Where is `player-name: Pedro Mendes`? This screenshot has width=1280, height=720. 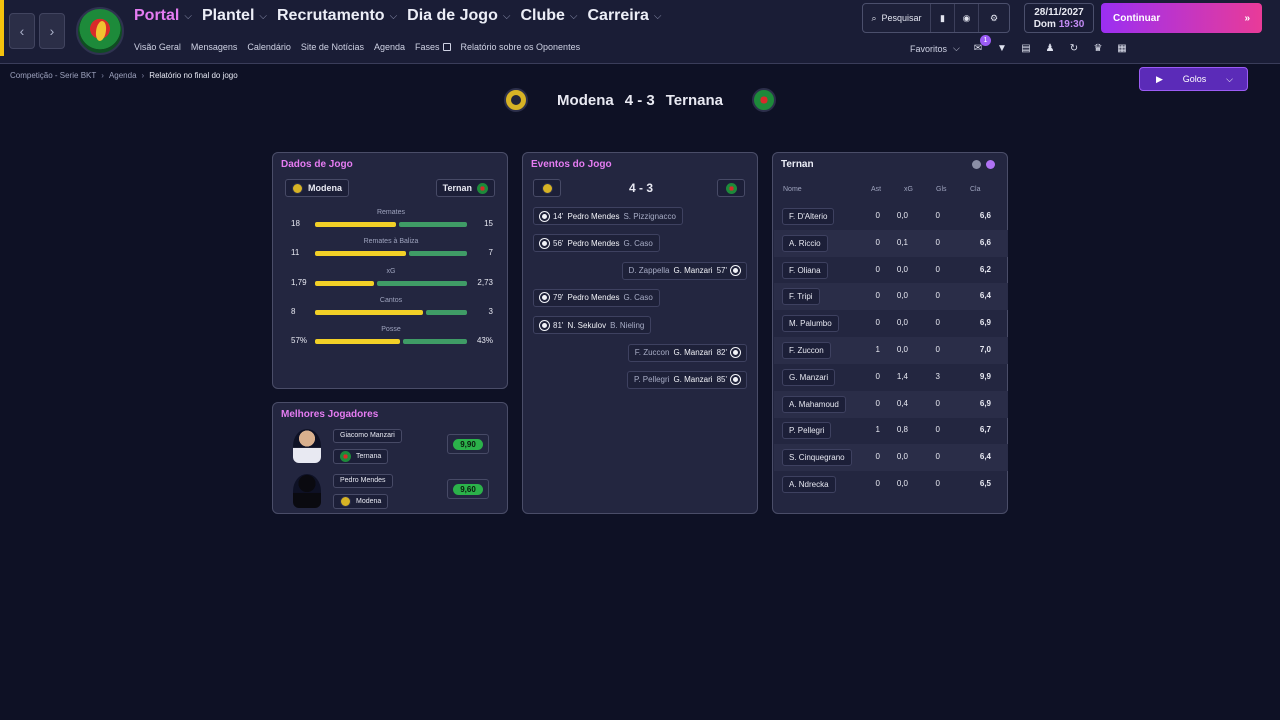
player-name: Pedro Mendes is located at coordinates (363, 481).